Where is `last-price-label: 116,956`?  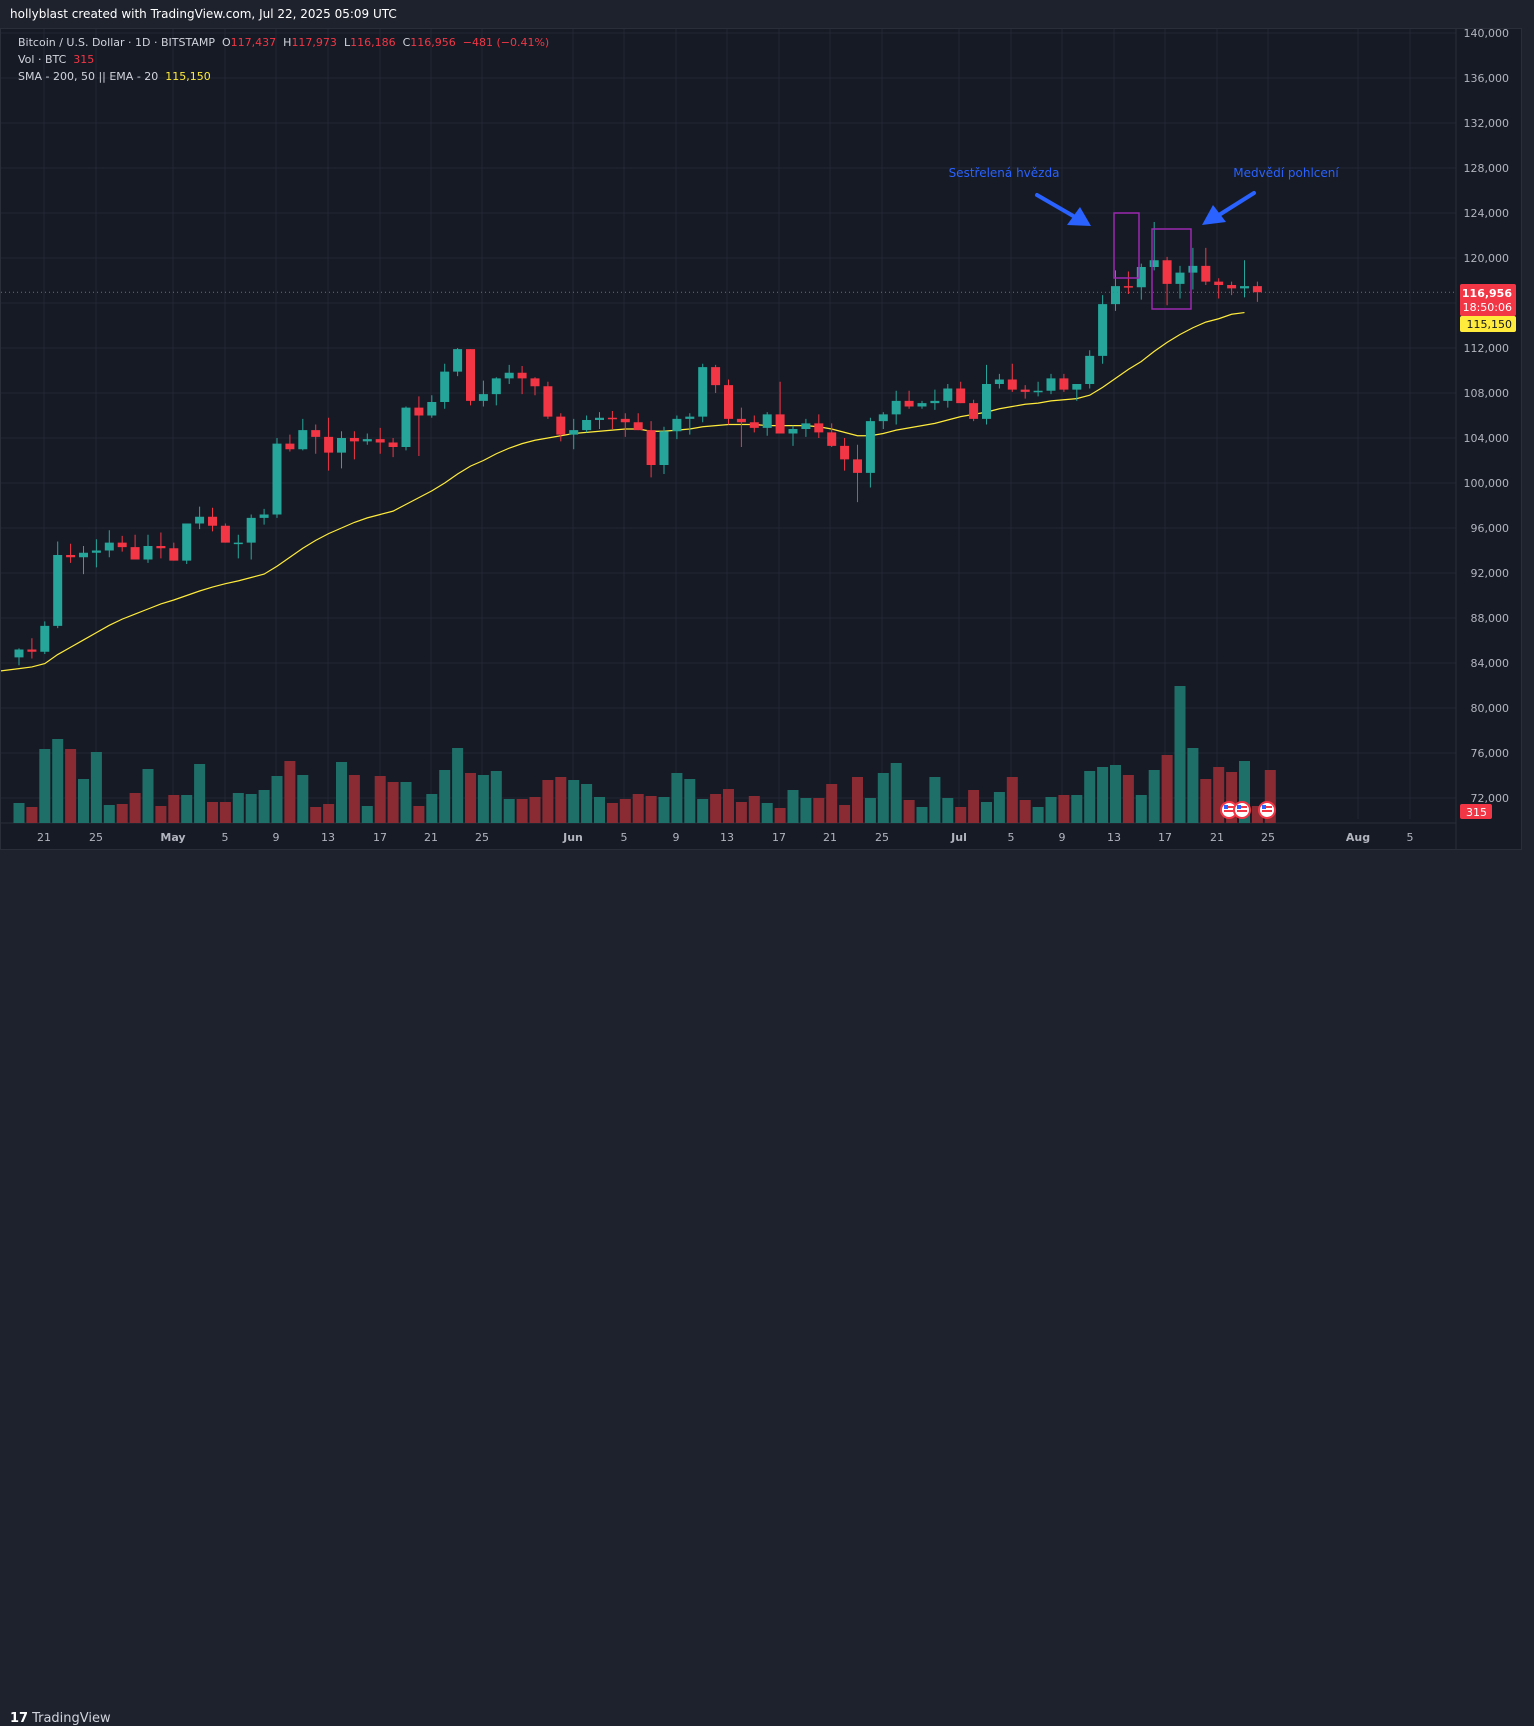 last-price-label: 116,956 is located at coordinates (1487, 293).